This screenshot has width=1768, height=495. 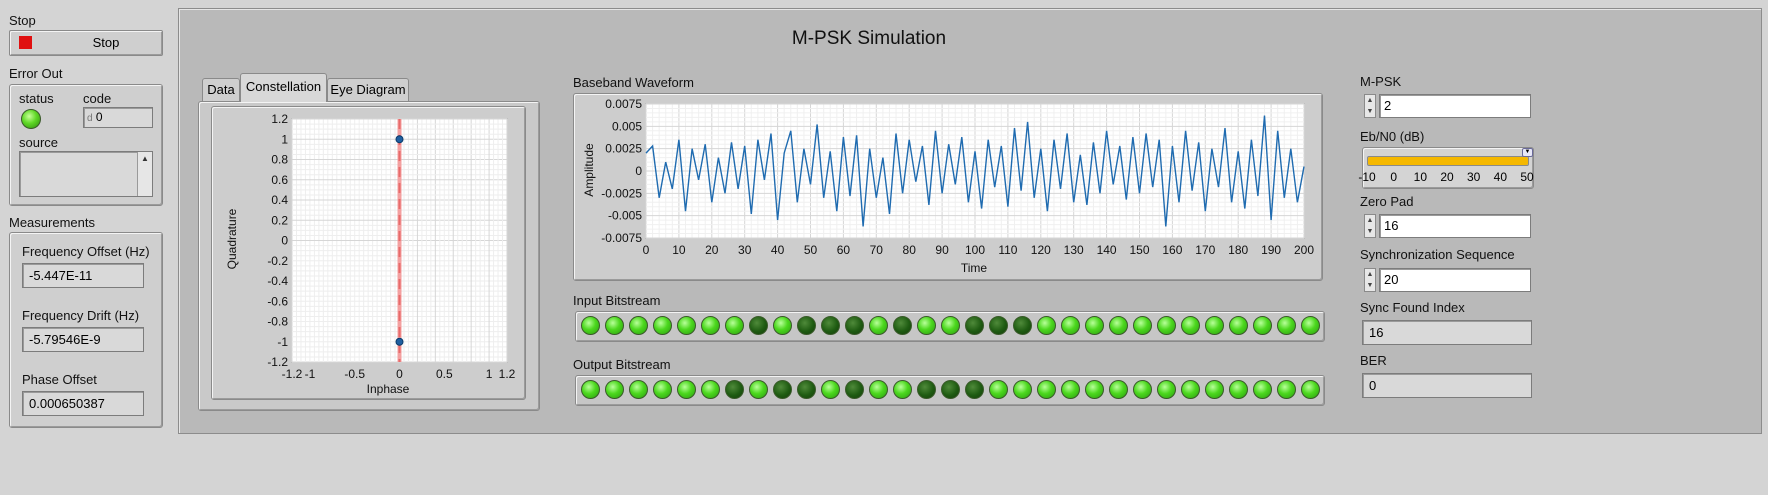 I want to click on tab-constellation: Constellation, so click(x=283, y=87).